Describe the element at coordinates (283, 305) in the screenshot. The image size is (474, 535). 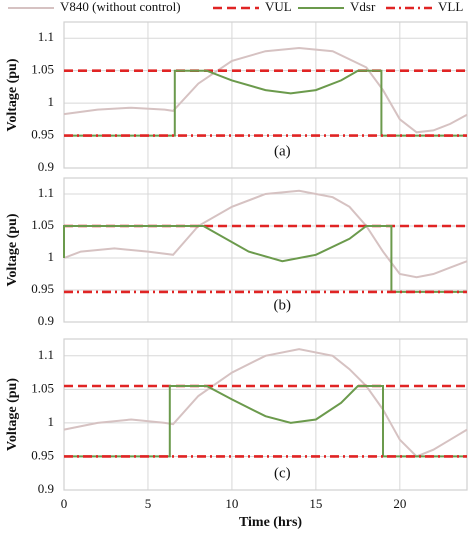
I see `panel-annotation: (b)` at that location.